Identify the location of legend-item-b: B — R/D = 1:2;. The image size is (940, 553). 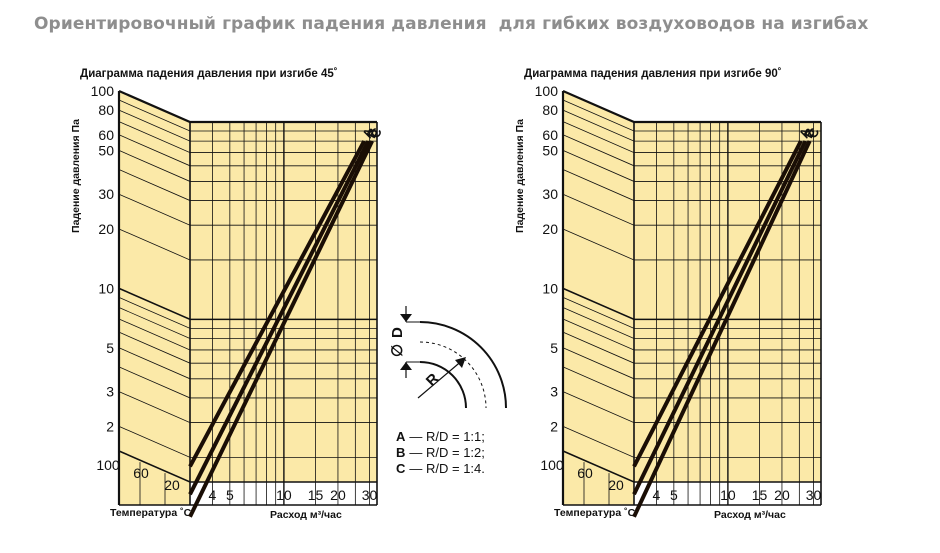
(440, 452).